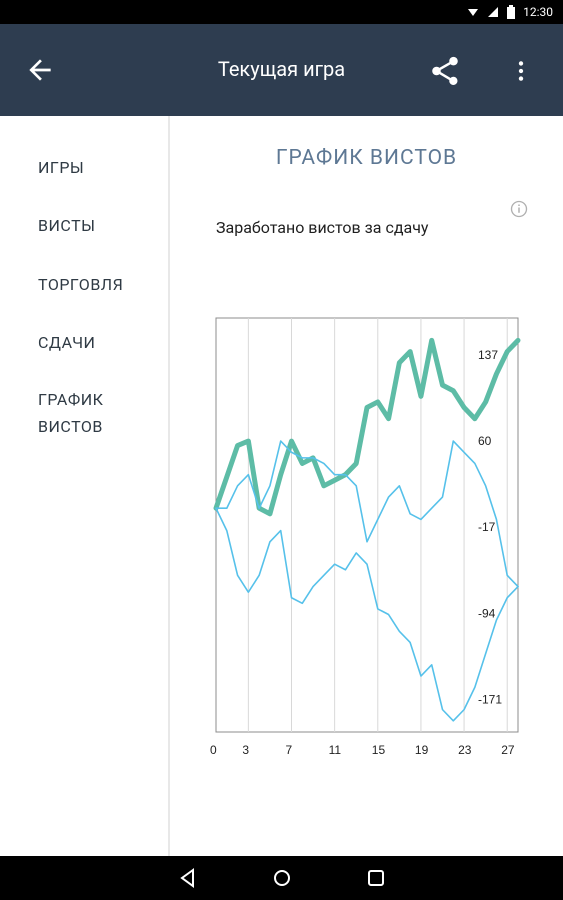  What do you see at coordinates (487, 613) in the screenshot?
I see `y-tick-label: -94` at bounding box center [487, 613].